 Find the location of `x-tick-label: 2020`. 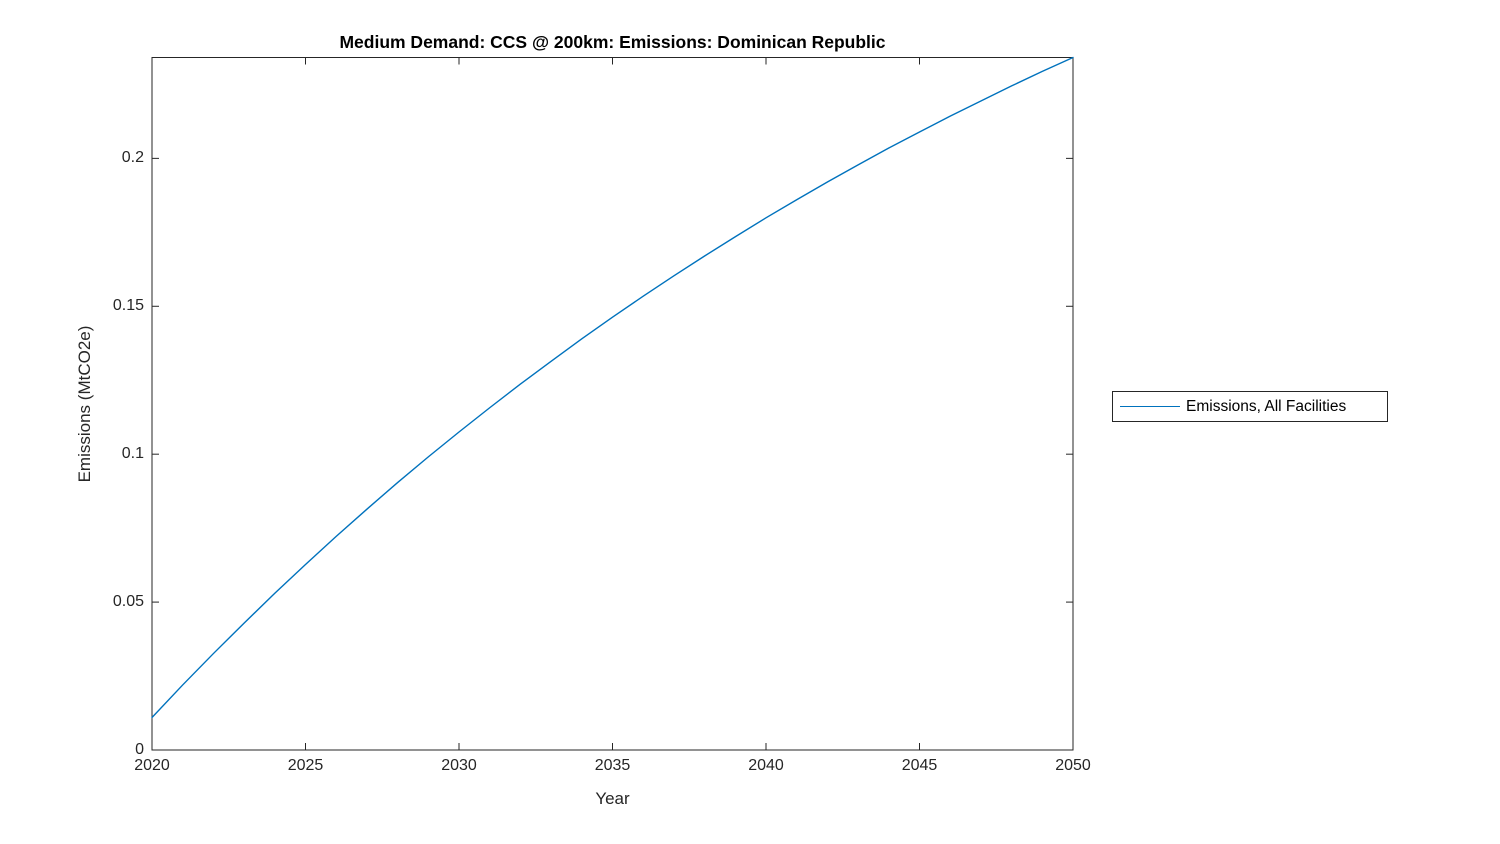

x-tick-label: 2020 is located at coordinates (152, 765).